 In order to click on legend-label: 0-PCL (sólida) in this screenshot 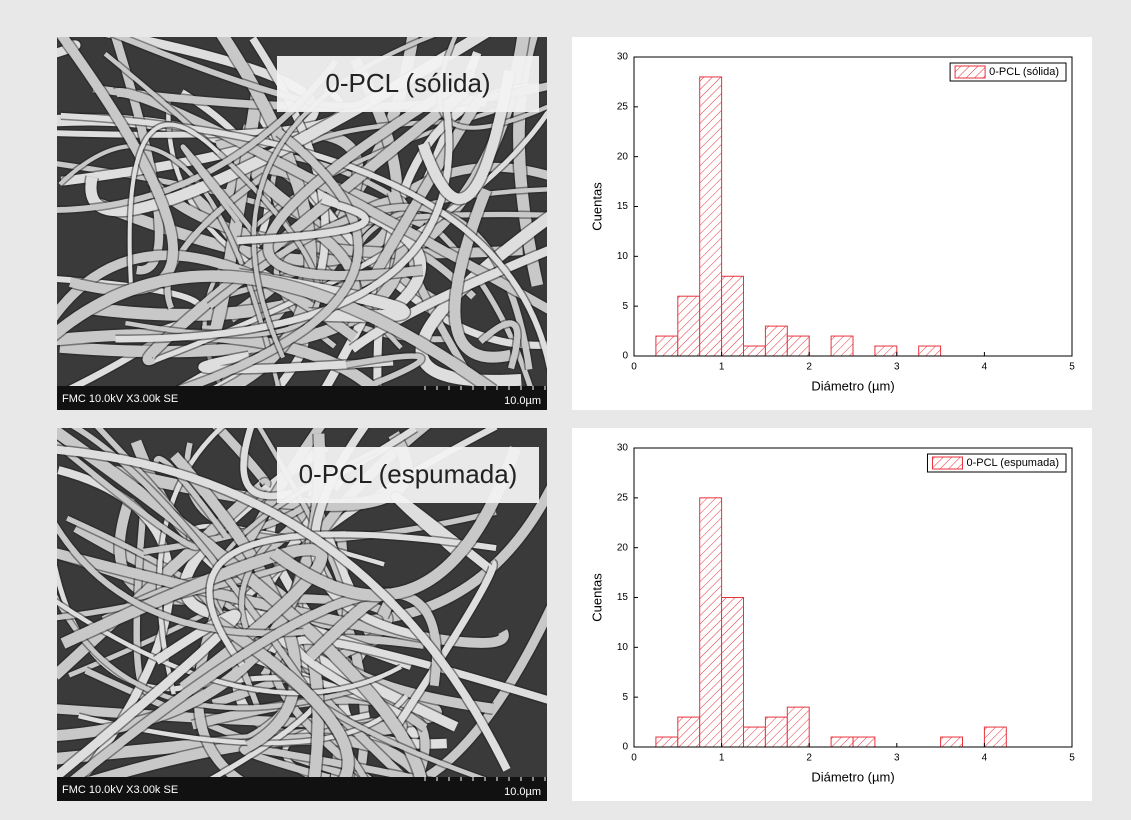, I will do `click(1024, 72)`.